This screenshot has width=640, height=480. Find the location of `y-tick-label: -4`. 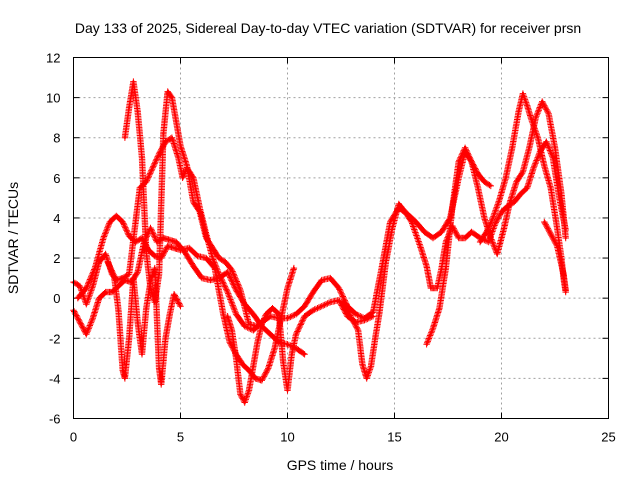

y-tick-label: -4 is located at coordinates (55, 378).